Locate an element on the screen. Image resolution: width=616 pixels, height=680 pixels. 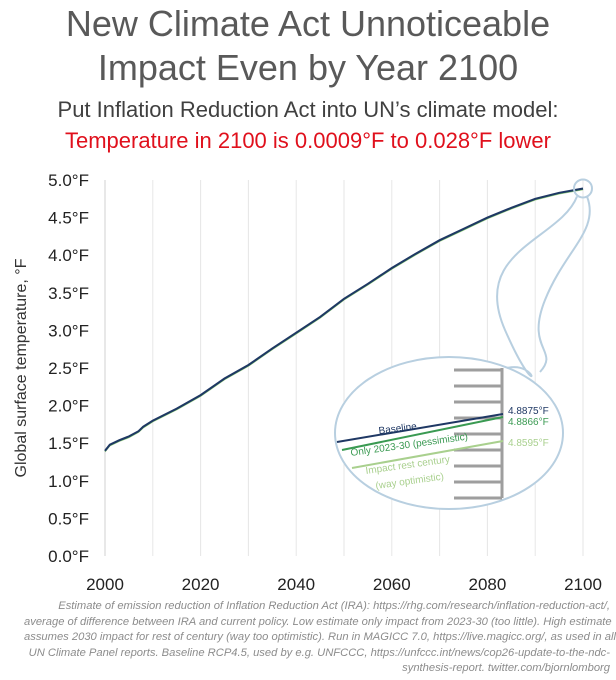
y-axis-label: Global surface temperature, °F is located at coordinates (21, 367).